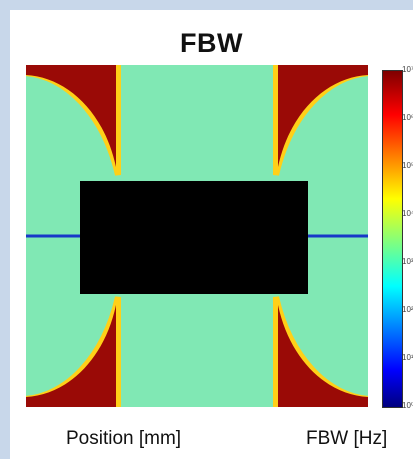 This screenshot has height=459, width=413. I want to click on colorbar-tick-label: 10⁷, so click(407, 69).